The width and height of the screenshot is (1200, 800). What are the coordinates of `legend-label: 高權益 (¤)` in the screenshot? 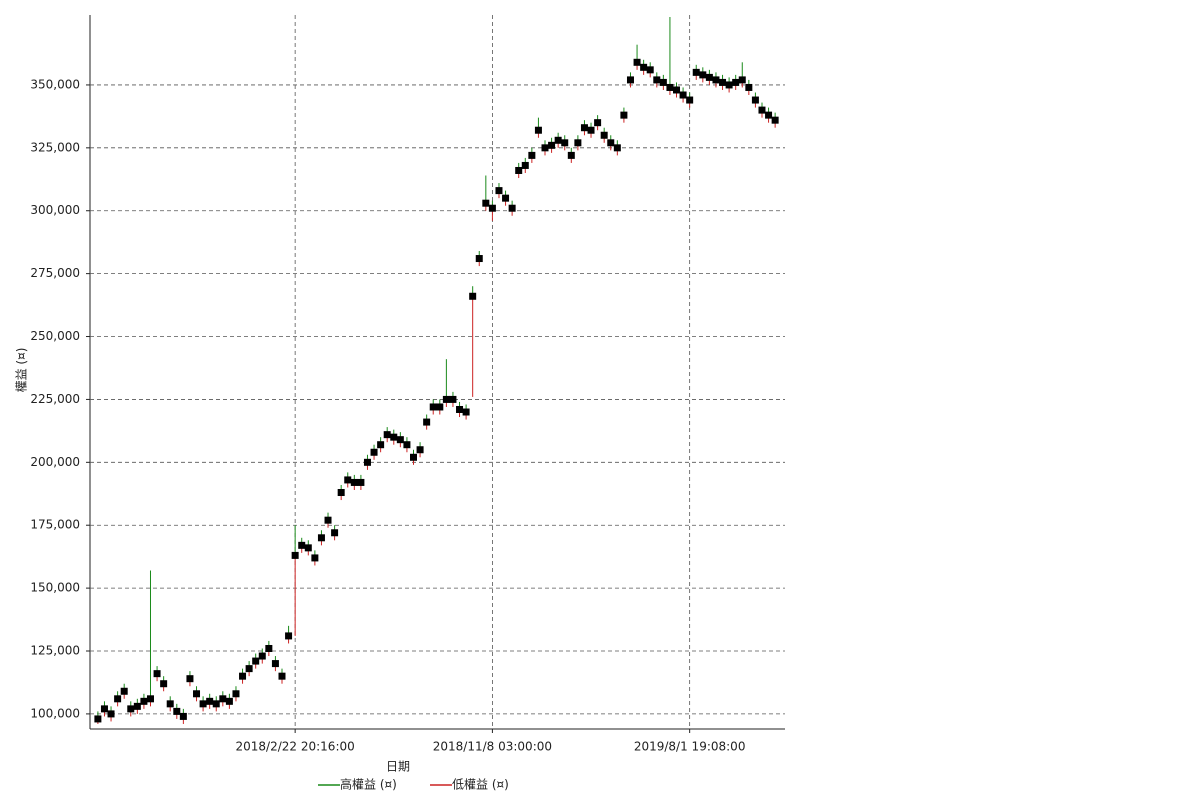 It's located at (368, 784).